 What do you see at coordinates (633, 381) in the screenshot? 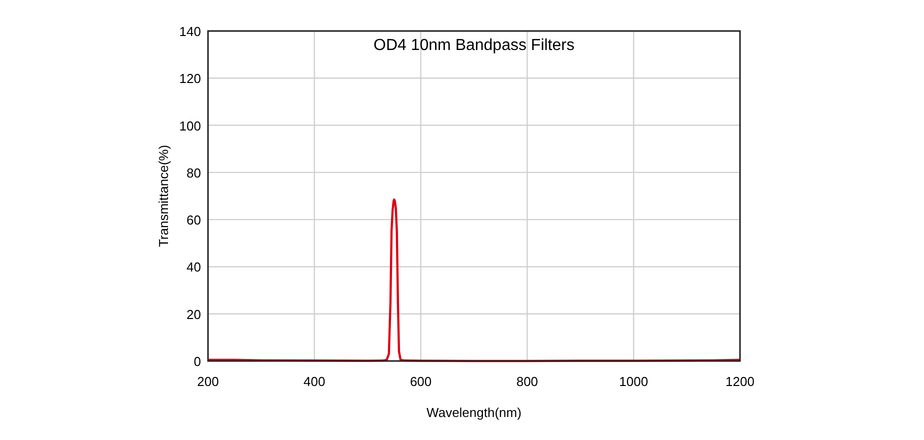
I see `x-tick-label: 1000` at bounding box center [633, 381].